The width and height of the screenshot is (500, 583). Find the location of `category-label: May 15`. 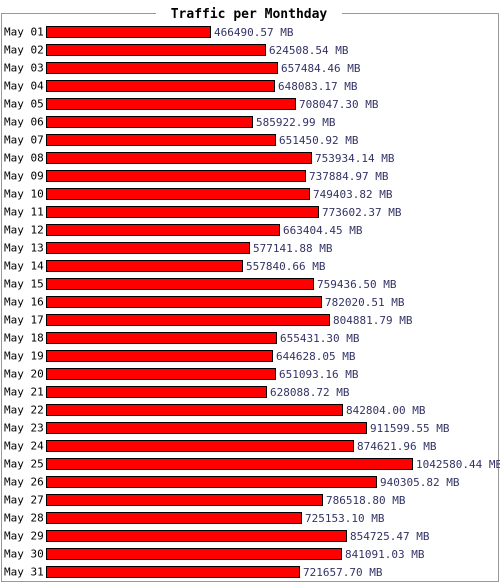

category-label: May 15 is located at coordinates (24, 284).